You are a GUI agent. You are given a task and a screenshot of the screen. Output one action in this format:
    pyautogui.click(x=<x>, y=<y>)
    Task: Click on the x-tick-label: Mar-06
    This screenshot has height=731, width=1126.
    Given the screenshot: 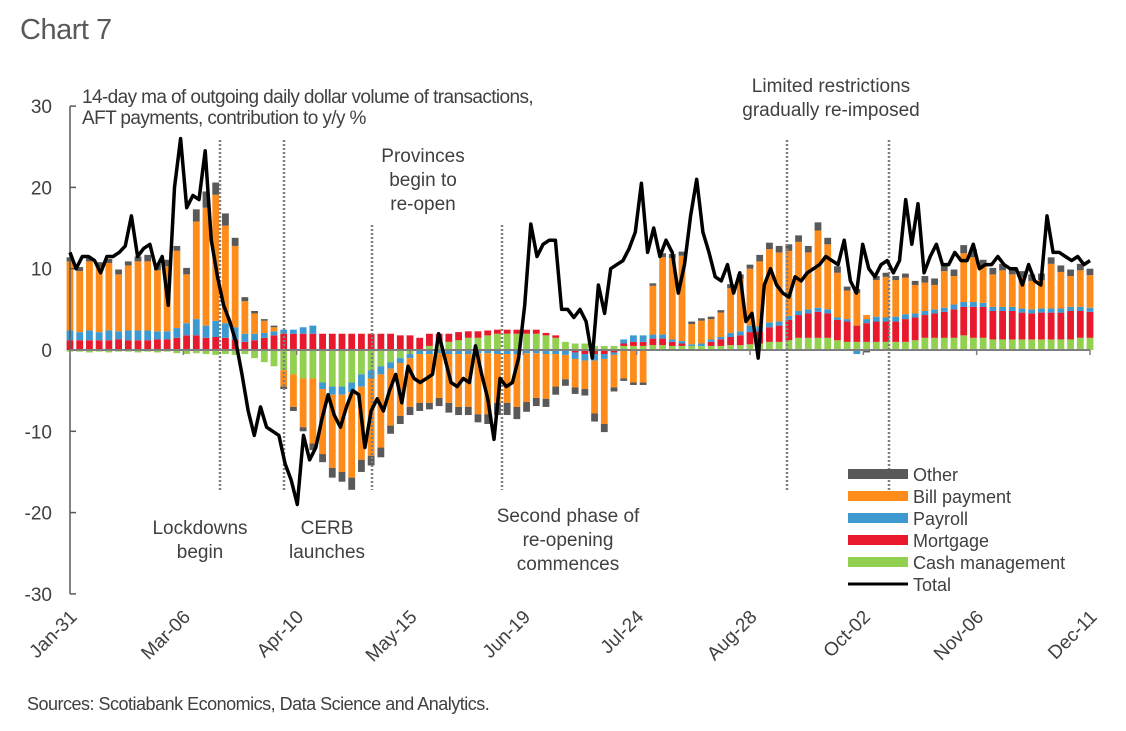 What is the action you would take?
    pyautogui.click(x=165, y=635)
    